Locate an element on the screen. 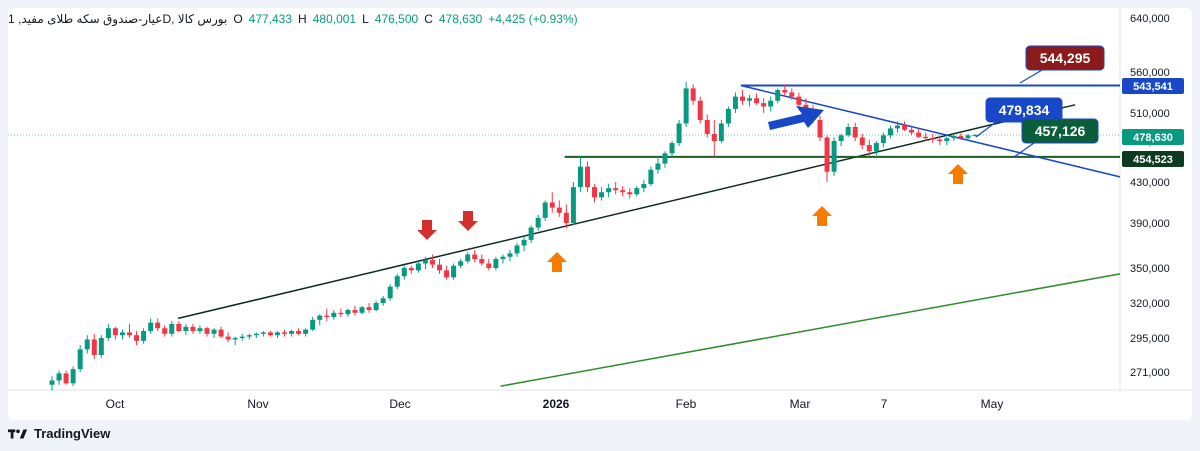 The height and width of the screenshot is (451, 1200). tradingview-logo-icon is located at coordinates (18, 433).